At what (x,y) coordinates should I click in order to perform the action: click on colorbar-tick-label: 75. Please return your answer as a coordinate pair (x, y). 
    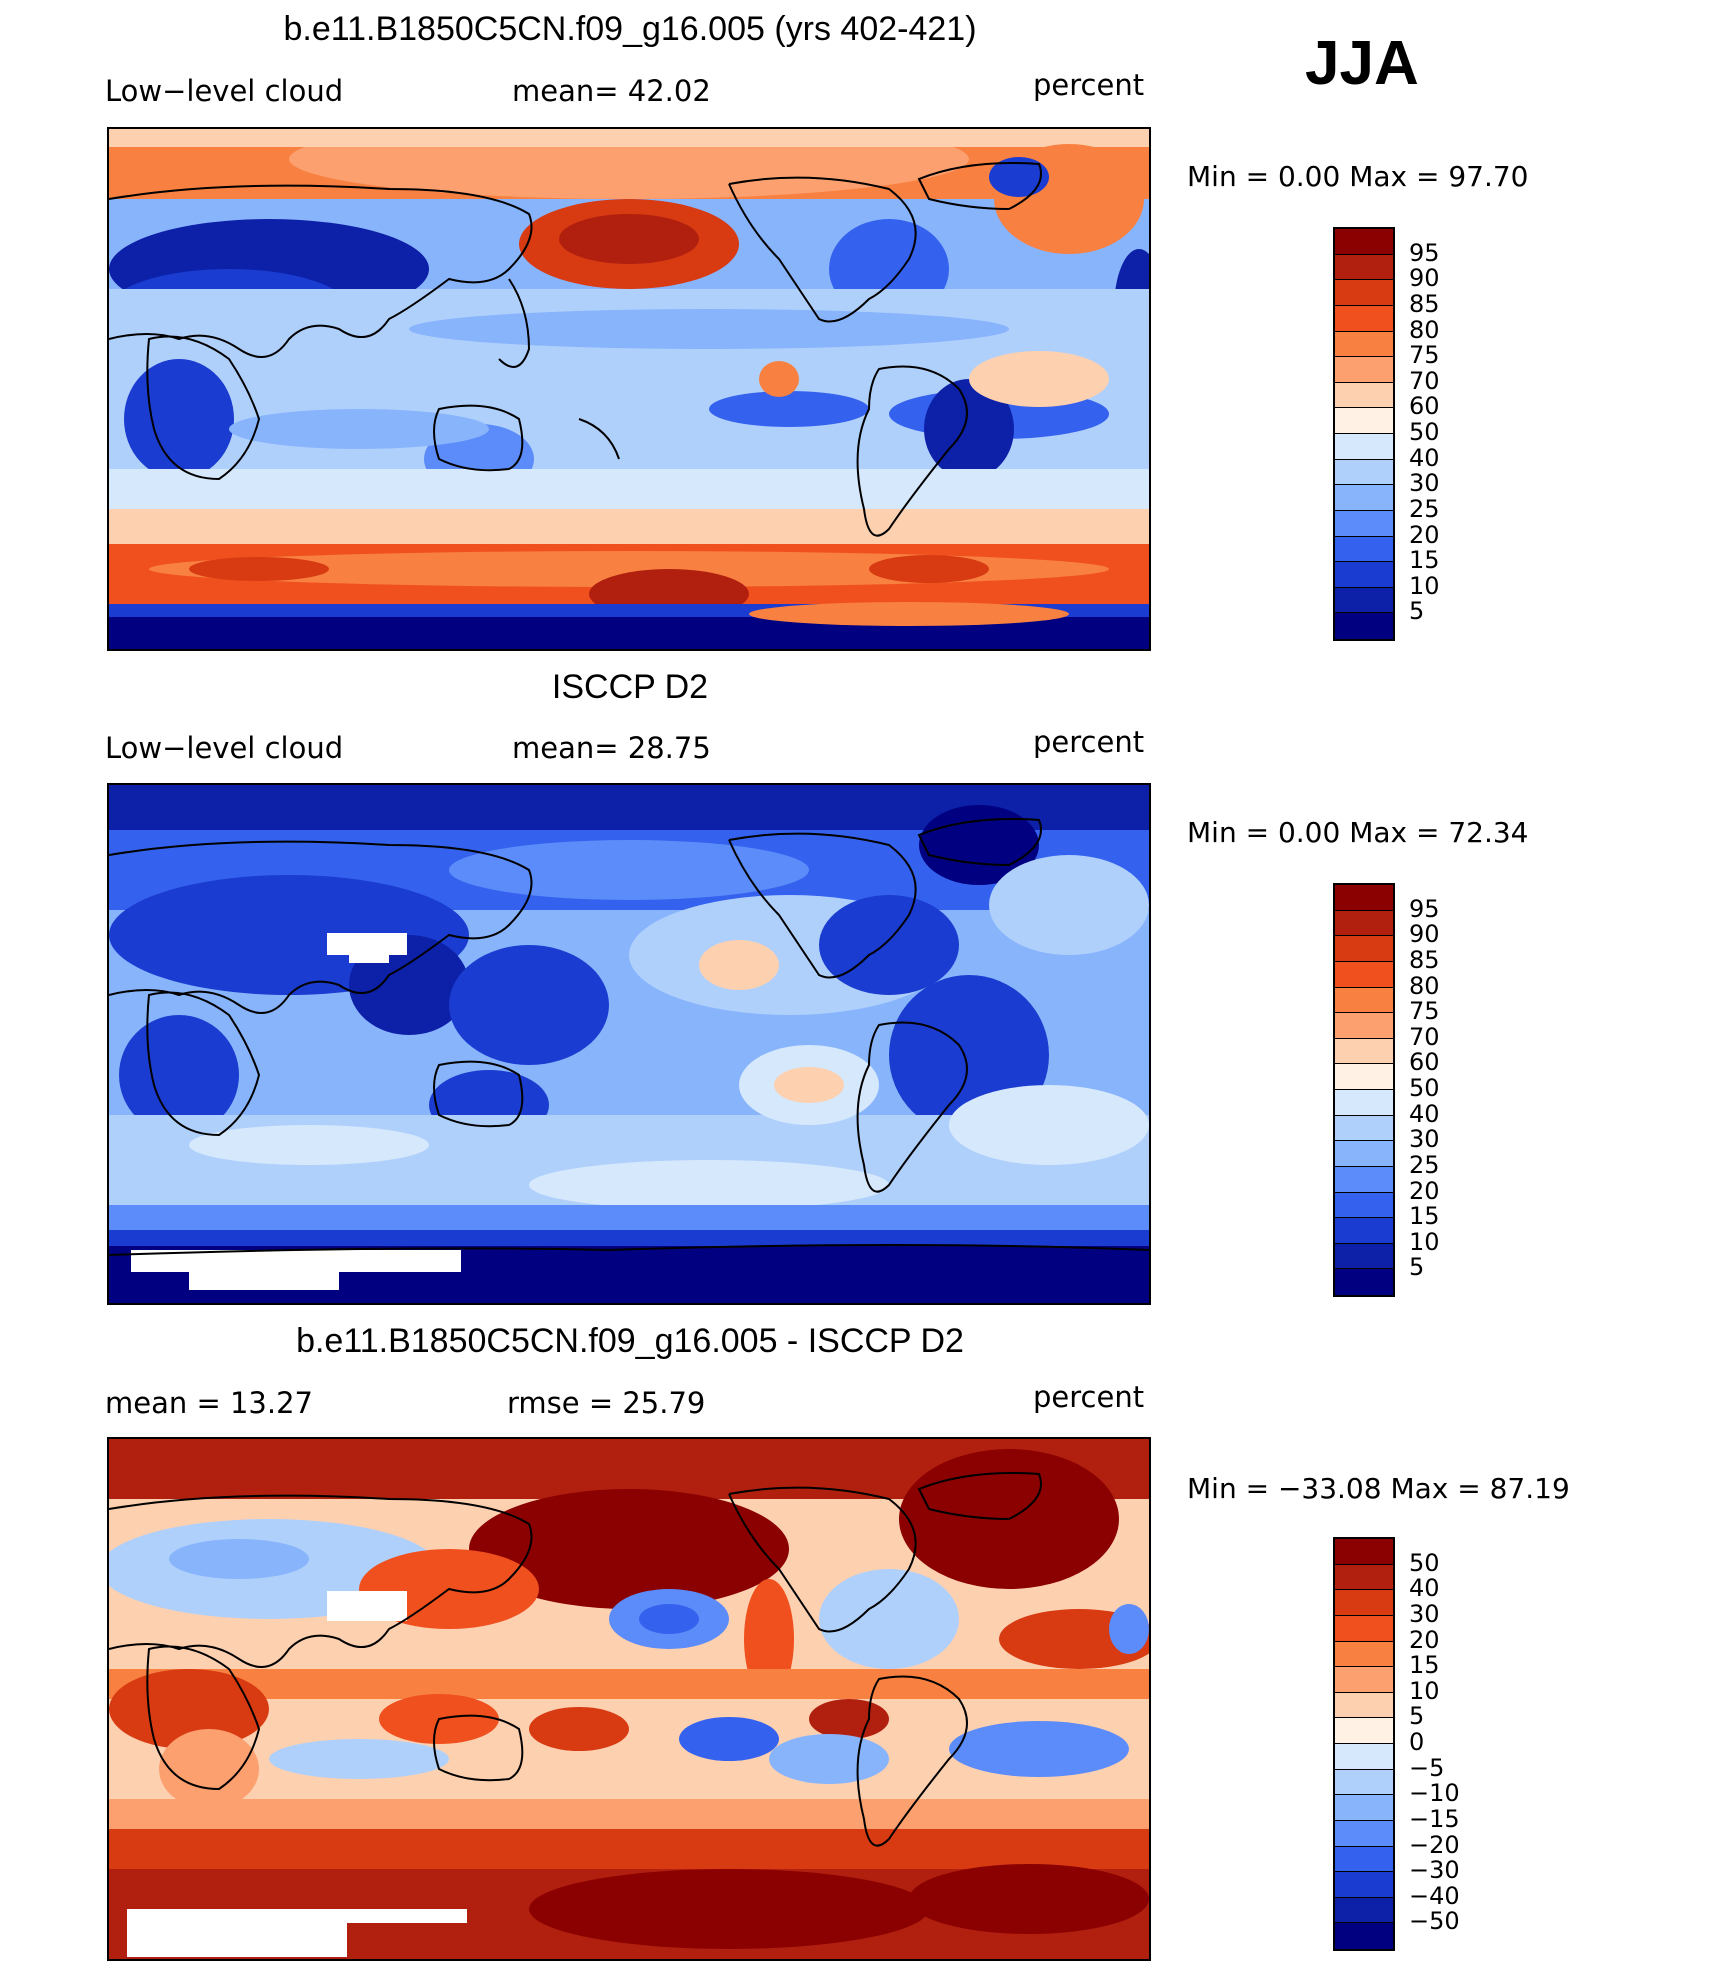
    Looking at the image, I should click on (1424, 355).